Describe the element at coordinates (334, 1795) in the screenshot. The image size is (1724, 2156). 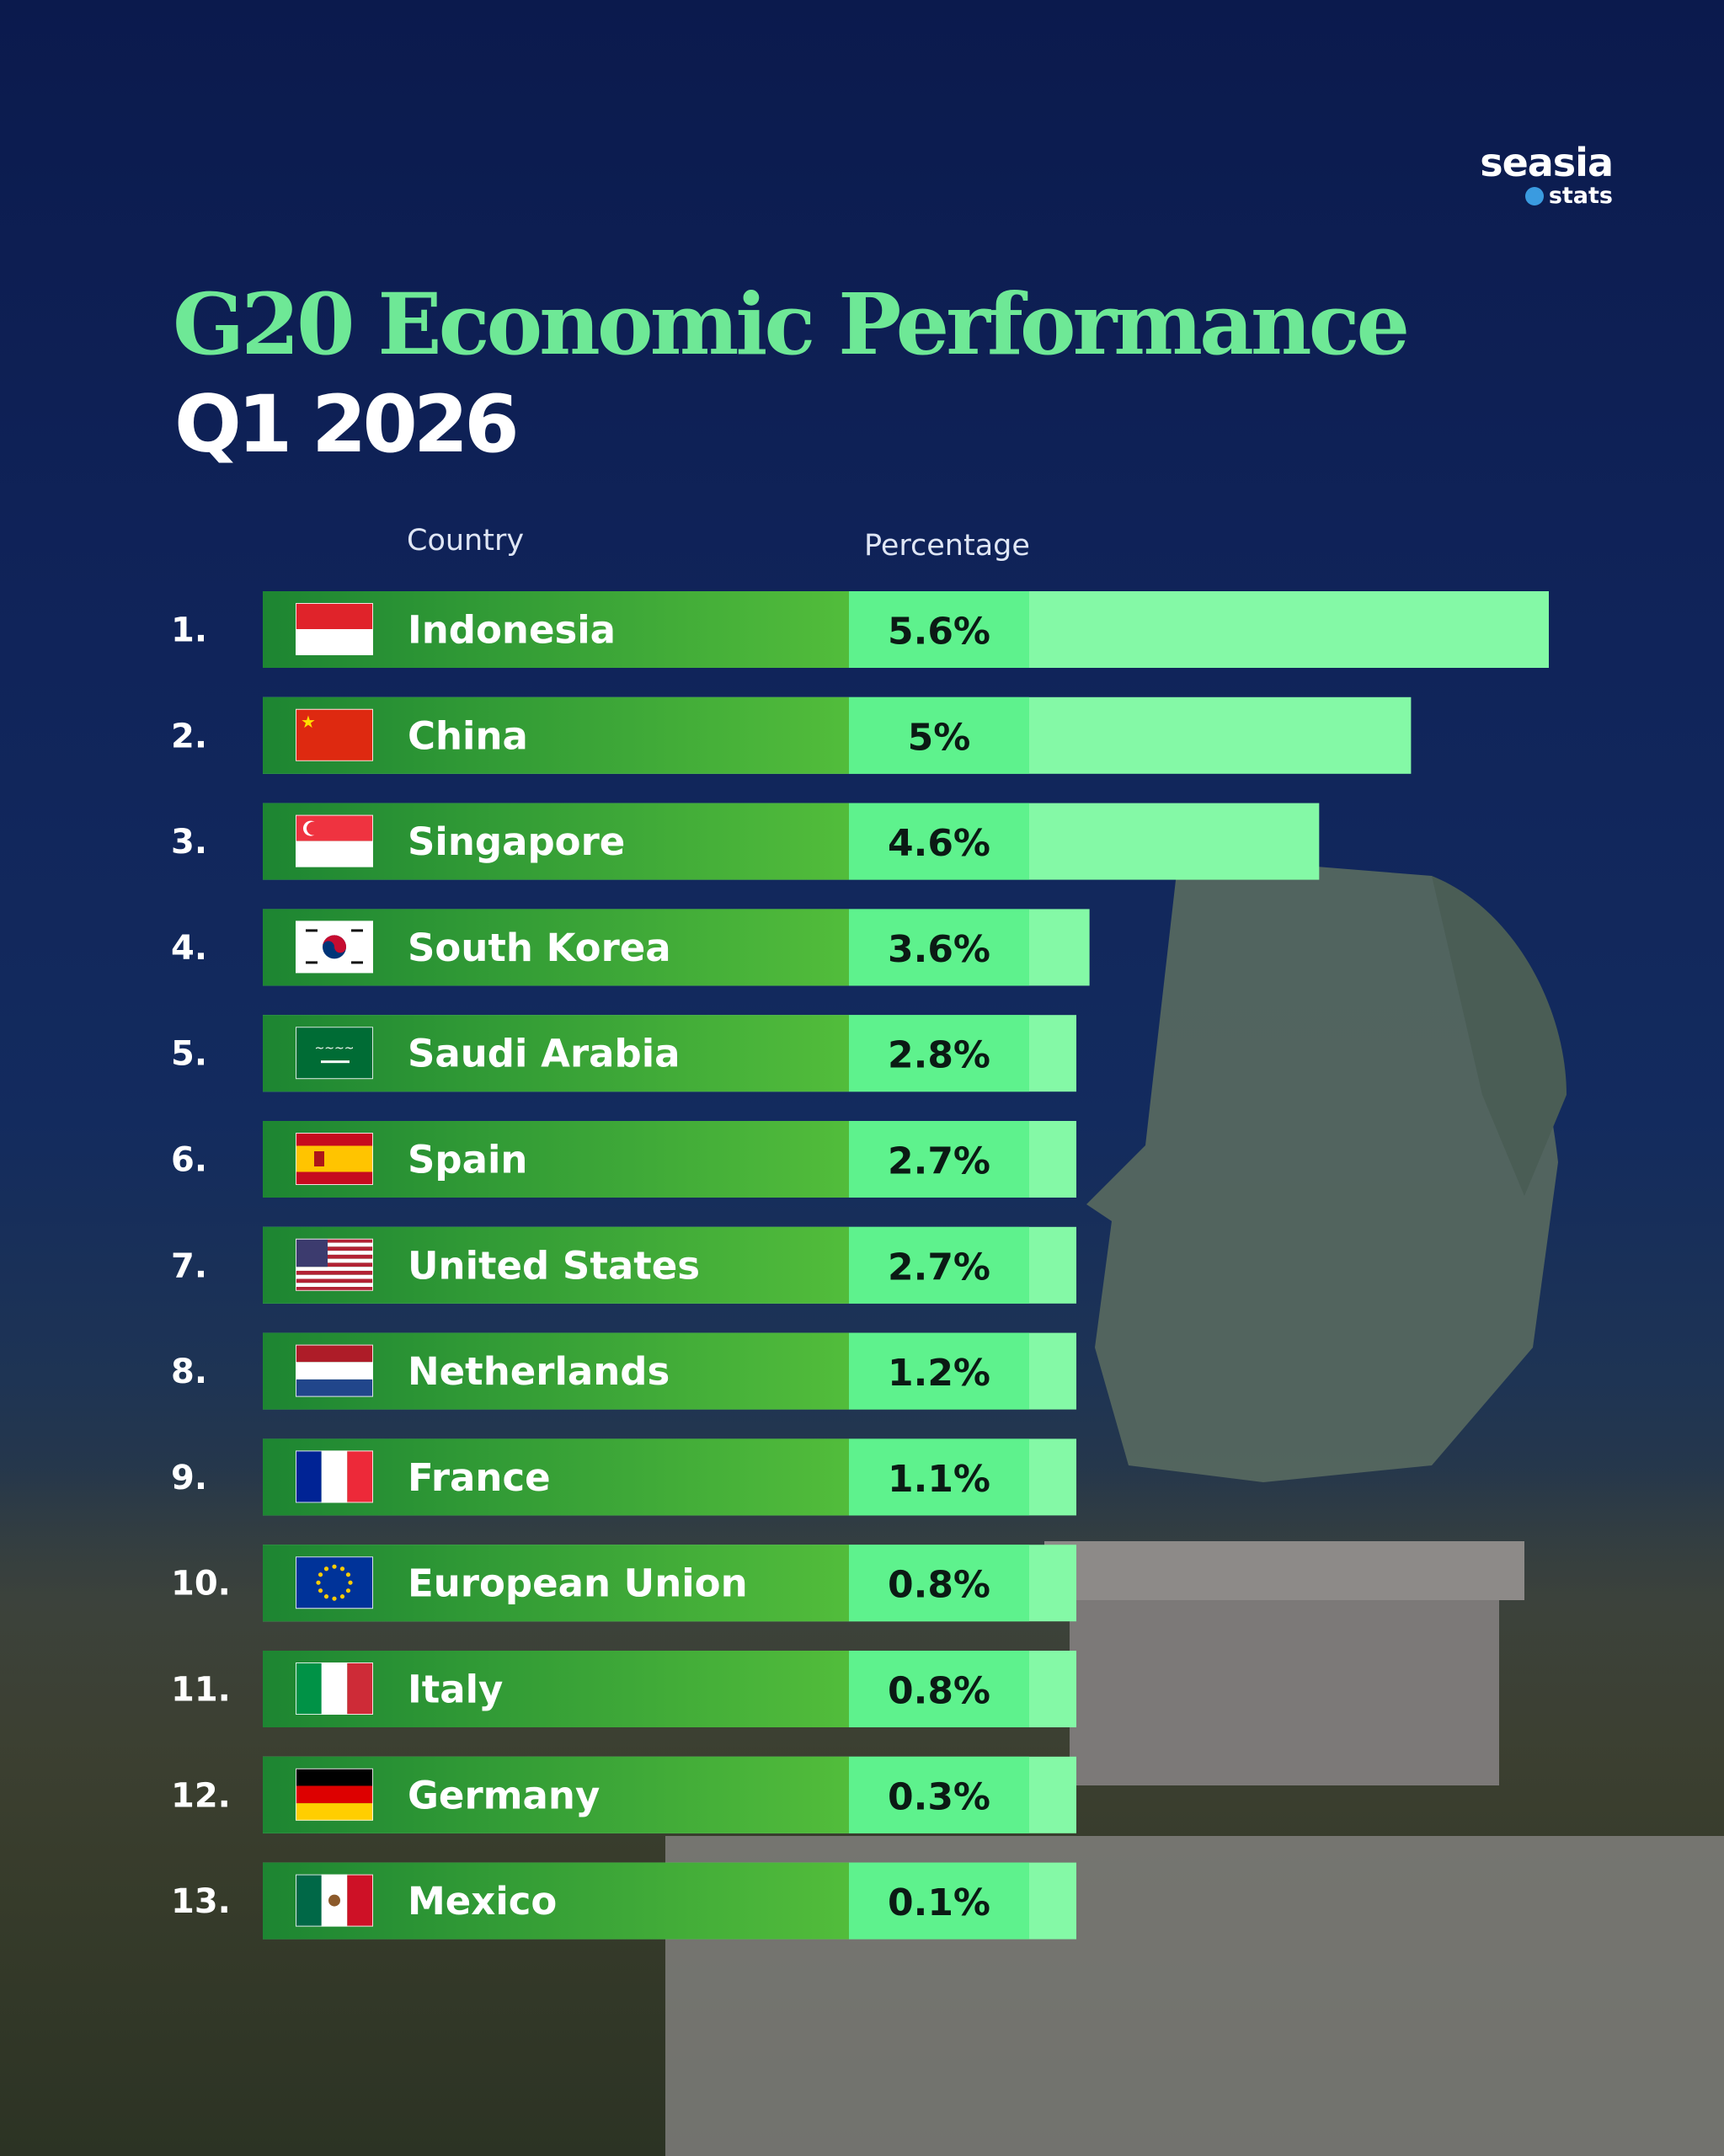
I see `germany-flag-icon` at that location.